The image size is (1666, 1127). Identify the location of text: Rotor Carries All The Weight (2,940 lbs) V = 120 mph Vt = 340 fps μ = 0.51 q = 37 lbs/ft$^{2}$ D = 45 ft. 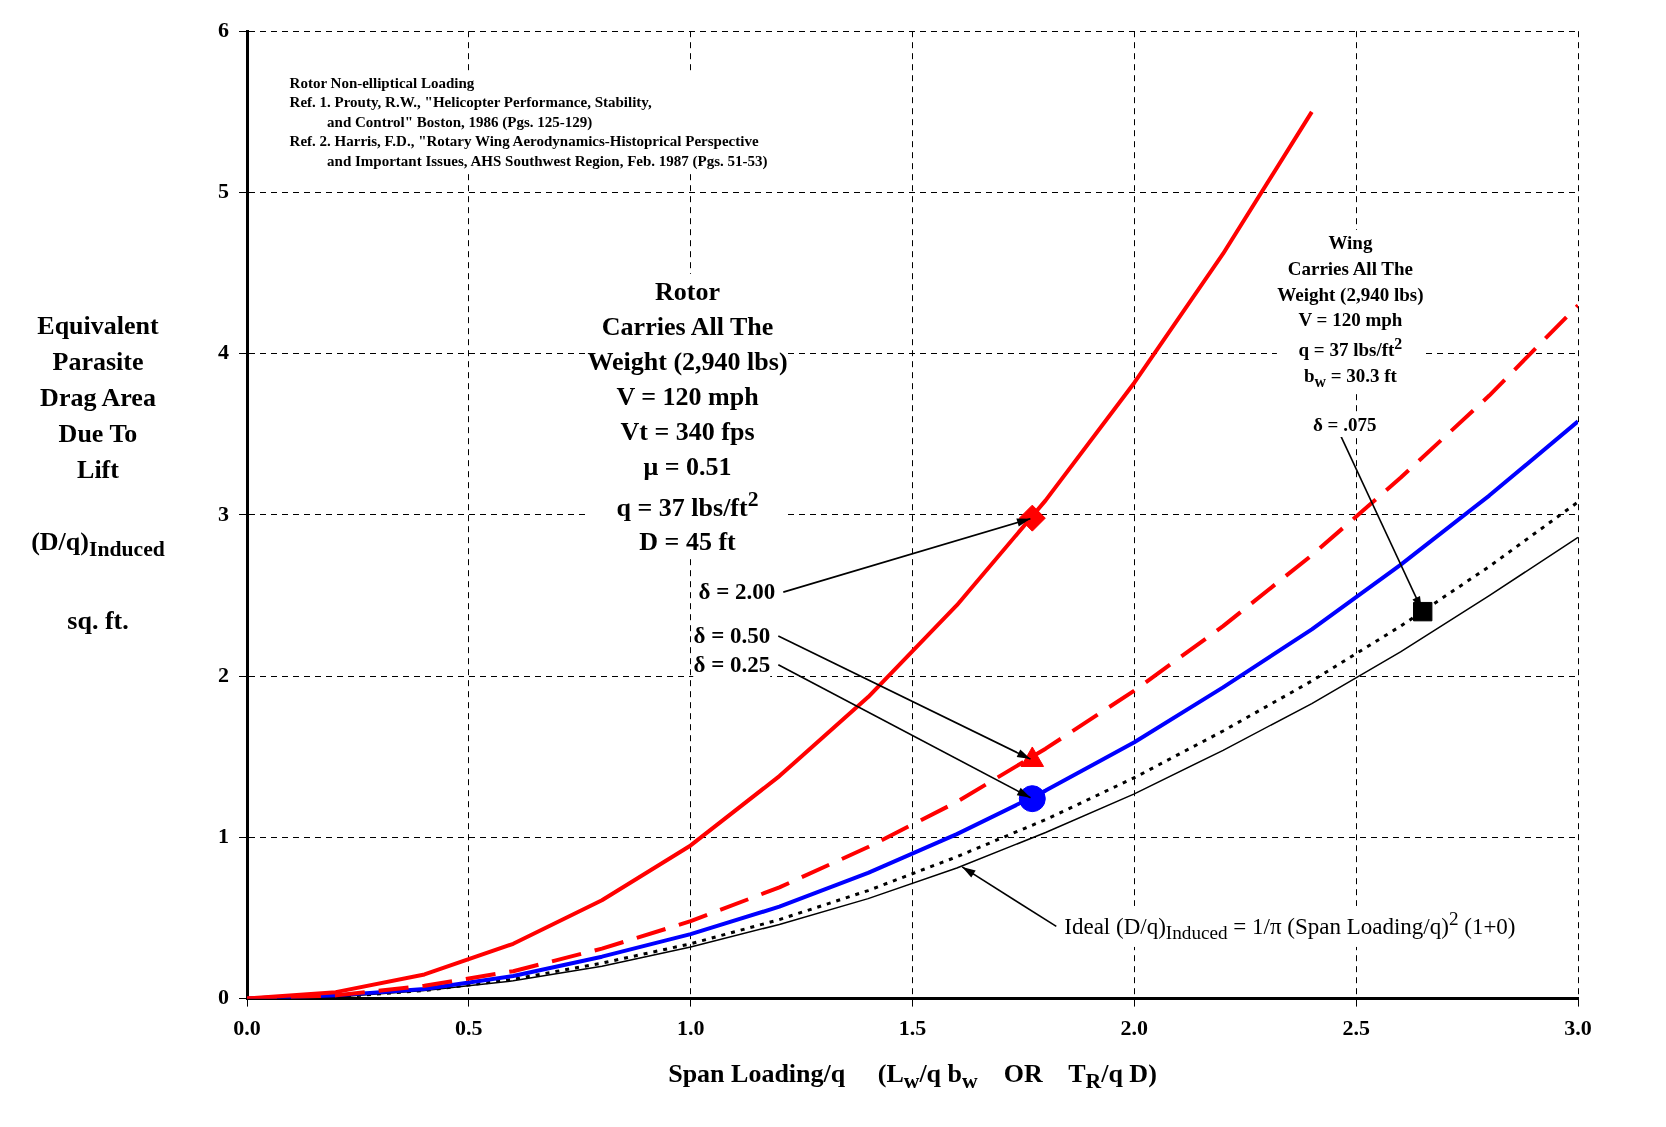
(687, 417).